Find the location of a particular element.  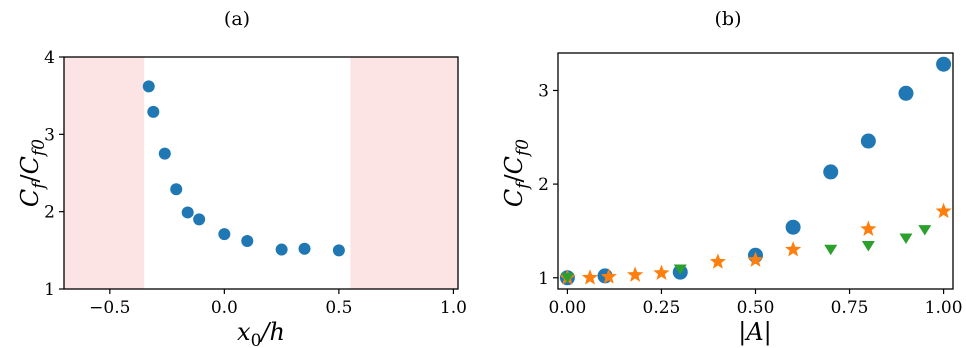

panel-b-x-ticks: 0.00 0.25 0.50 0.75 1.00 is located at coordinates (755, 303).